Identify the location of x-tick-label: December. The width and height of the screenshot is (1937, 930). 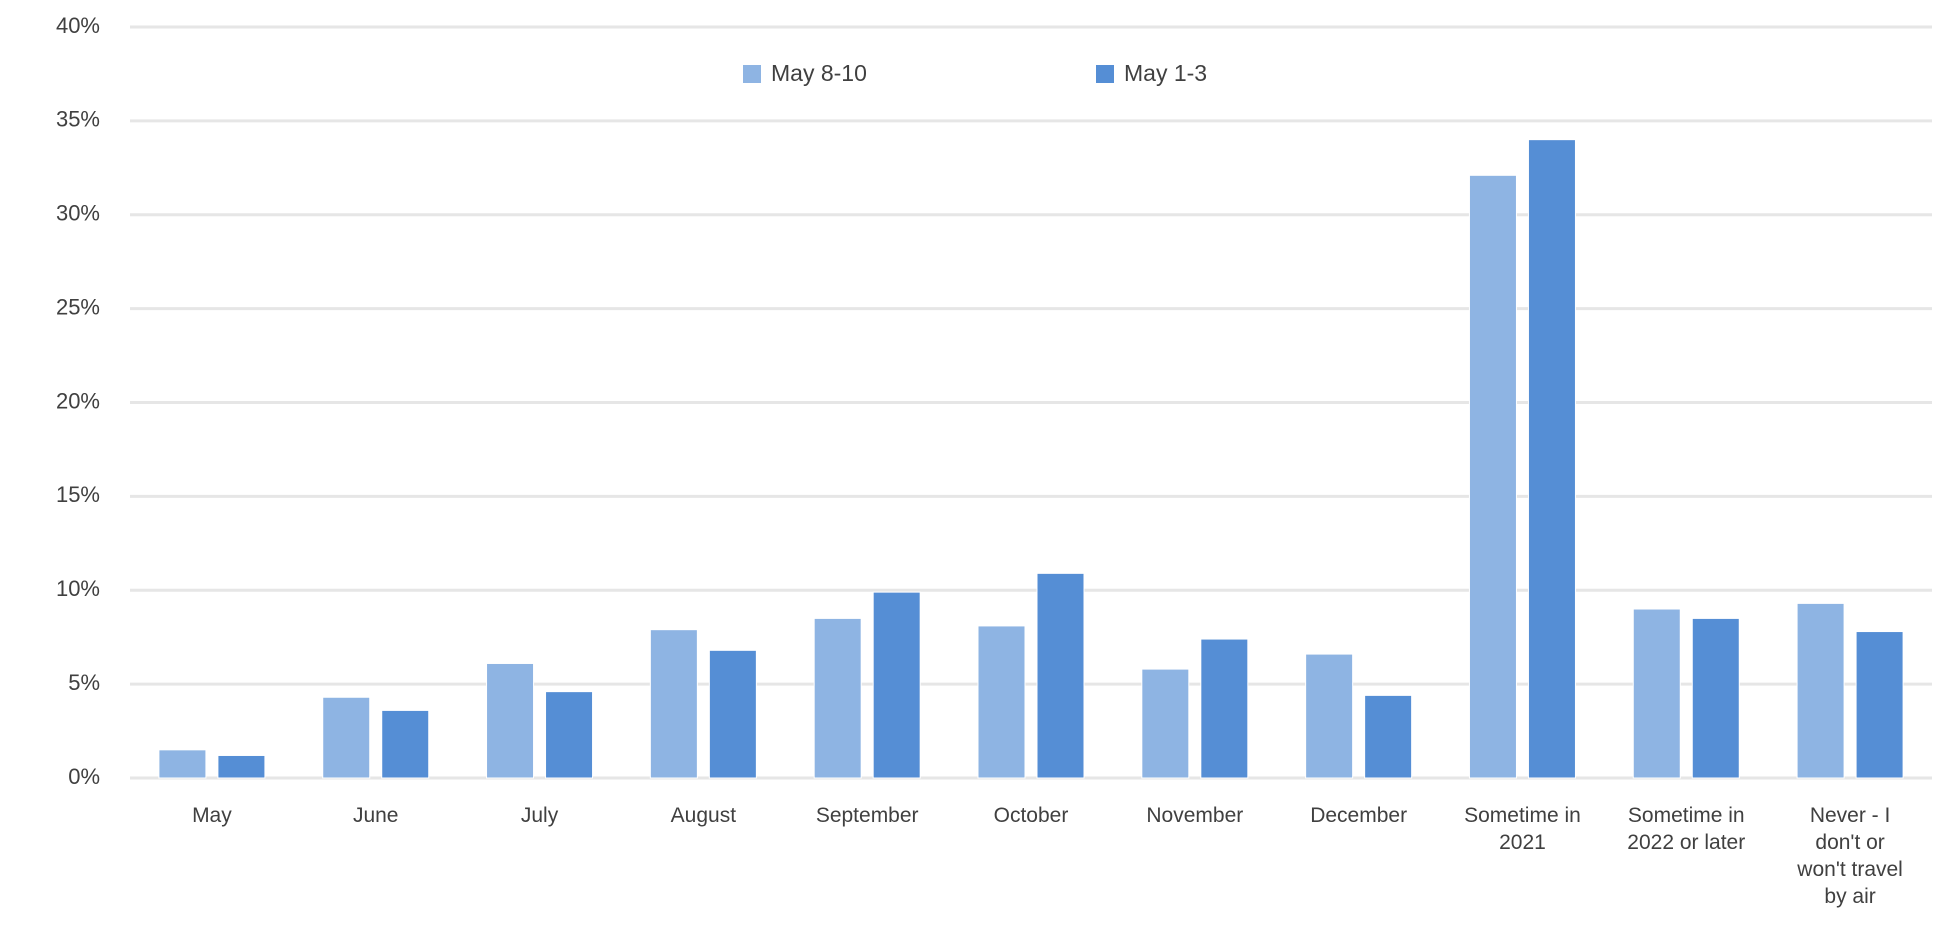
(1358, 815).